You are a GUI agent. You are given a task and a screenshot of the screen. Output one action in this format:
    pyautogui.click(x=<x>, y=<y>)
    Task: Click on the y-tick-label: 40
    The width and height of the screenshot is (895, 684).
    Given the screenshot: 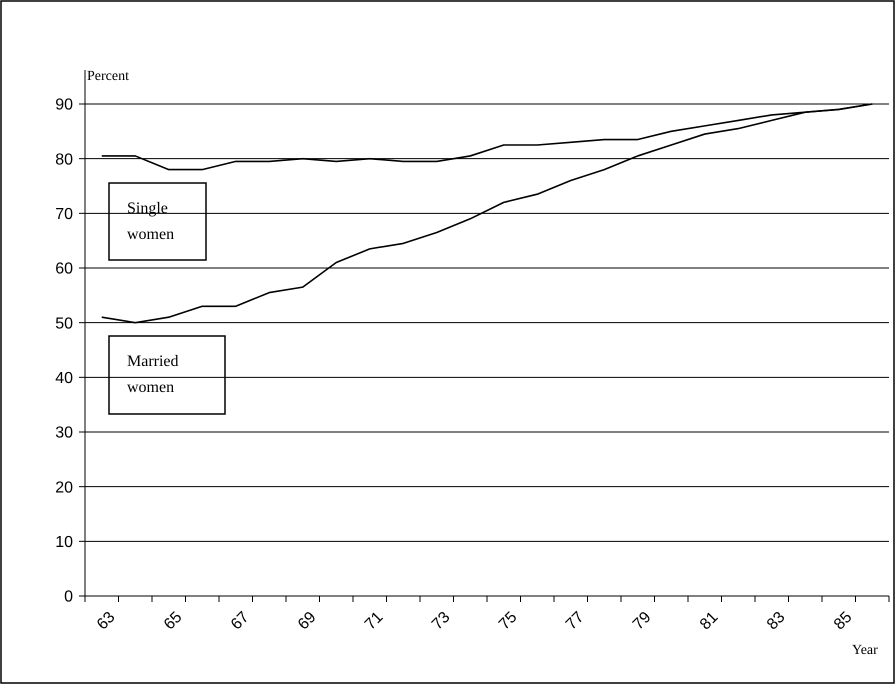 What is the action you would take?
    pyautogui.click(x=64, y=378)
    